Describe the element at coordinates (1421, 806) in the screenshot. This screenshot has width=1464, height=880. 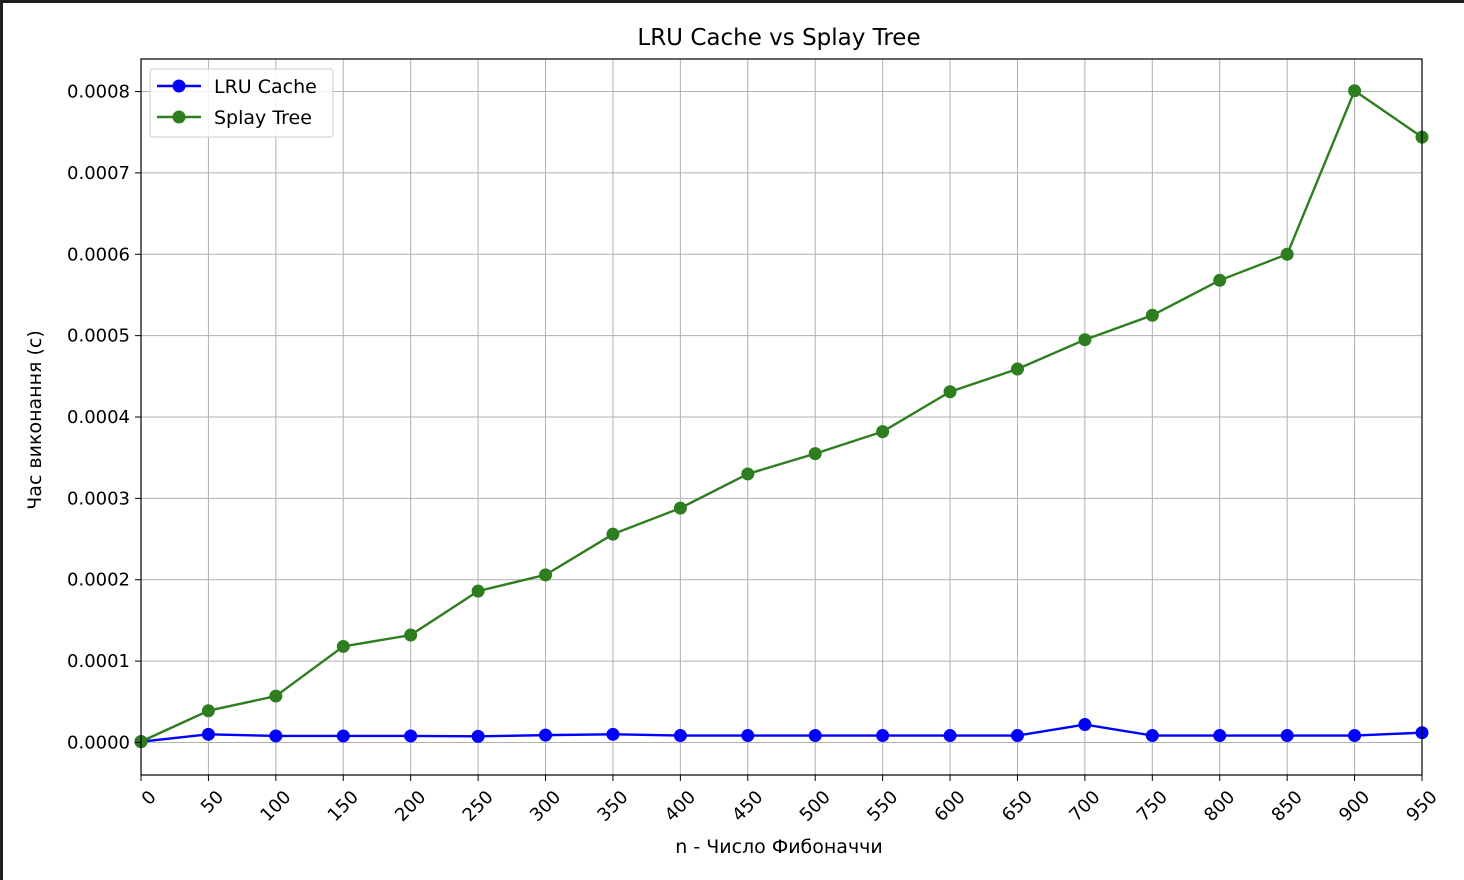
I see `x-tick-label: 950` at that location.